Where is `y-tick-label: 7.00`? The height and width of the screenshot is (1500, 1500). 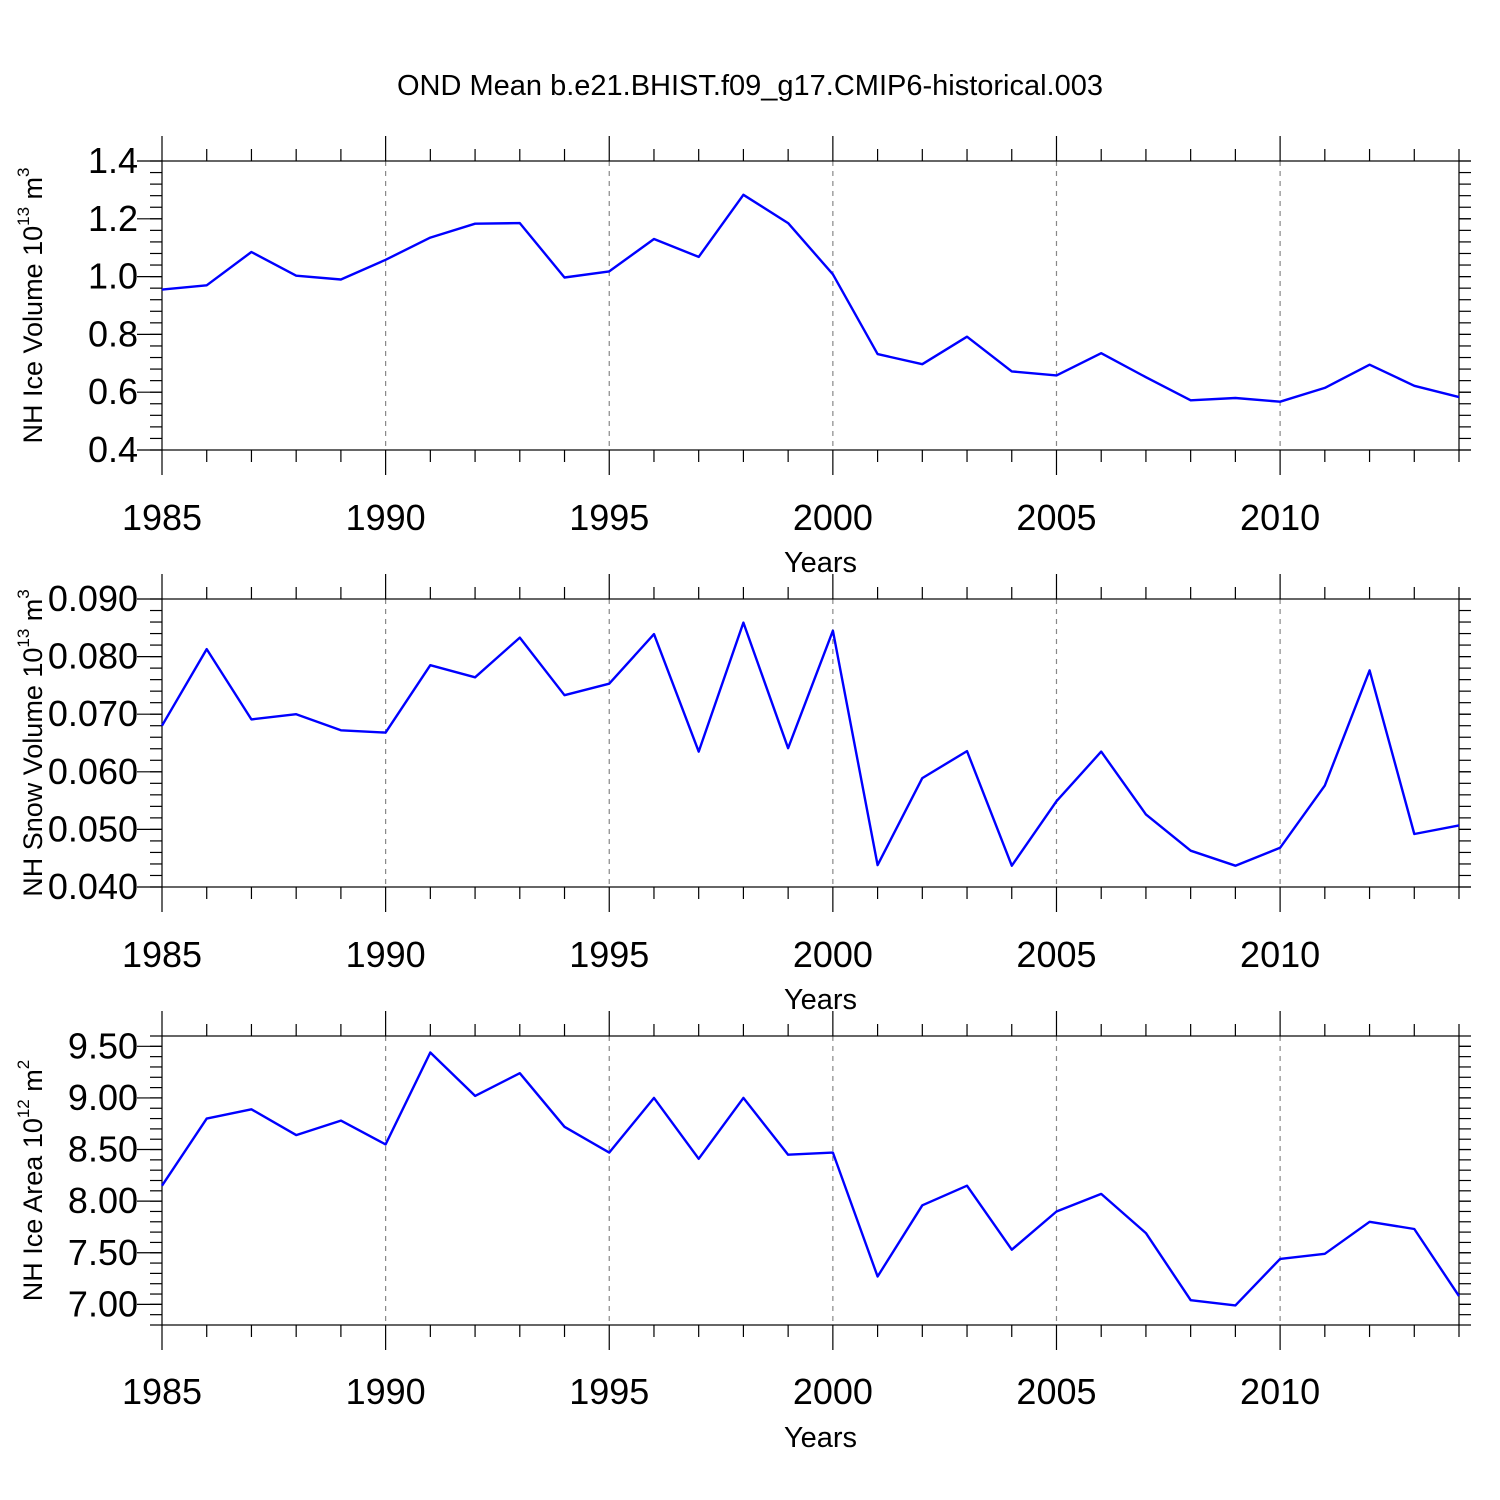
y-tick-label: 7.00 is located at coordinates (103, 1303).